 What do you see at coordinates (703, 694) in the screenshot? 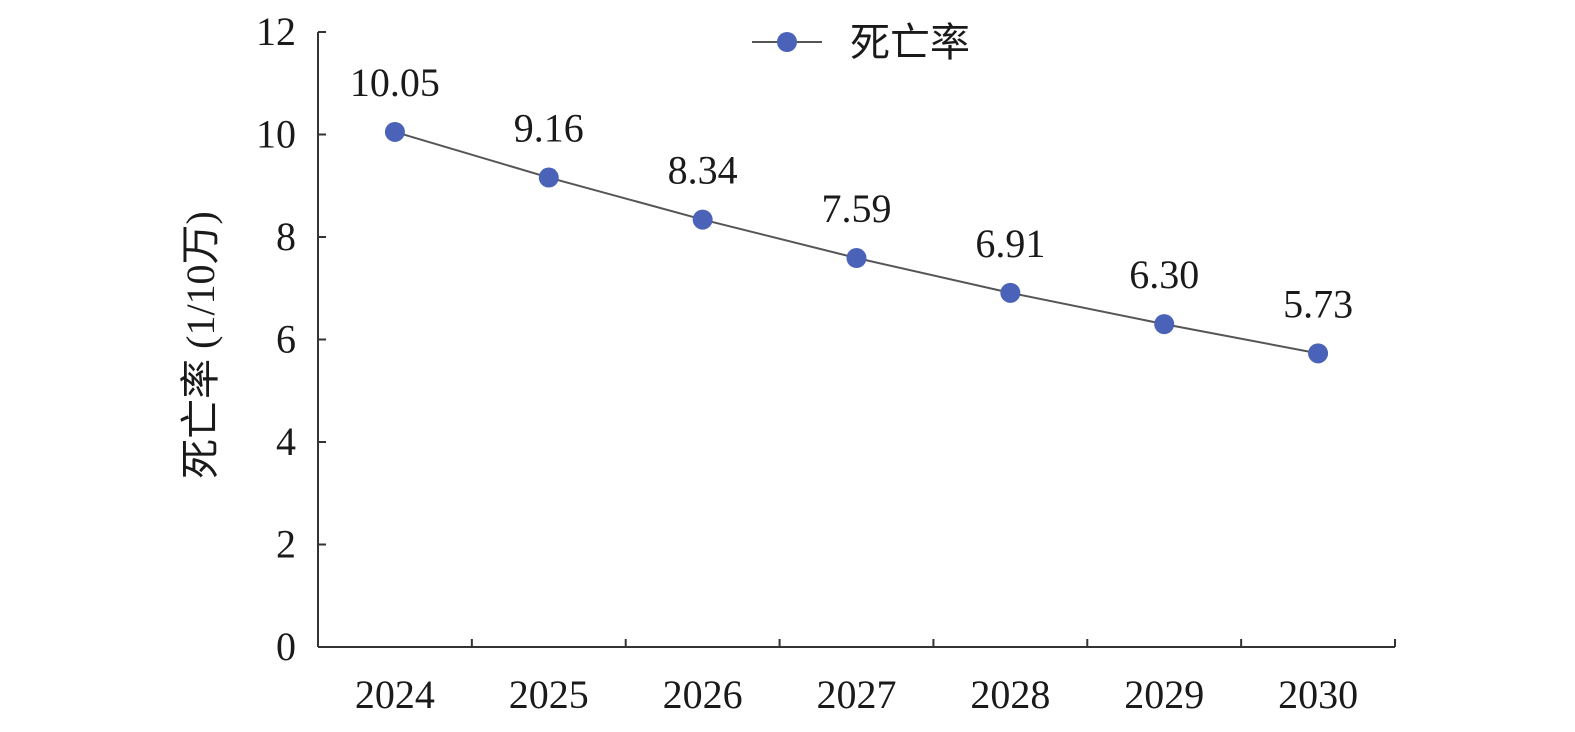
I see `x-tick-label: 2026` at bounding box center [703, 694].